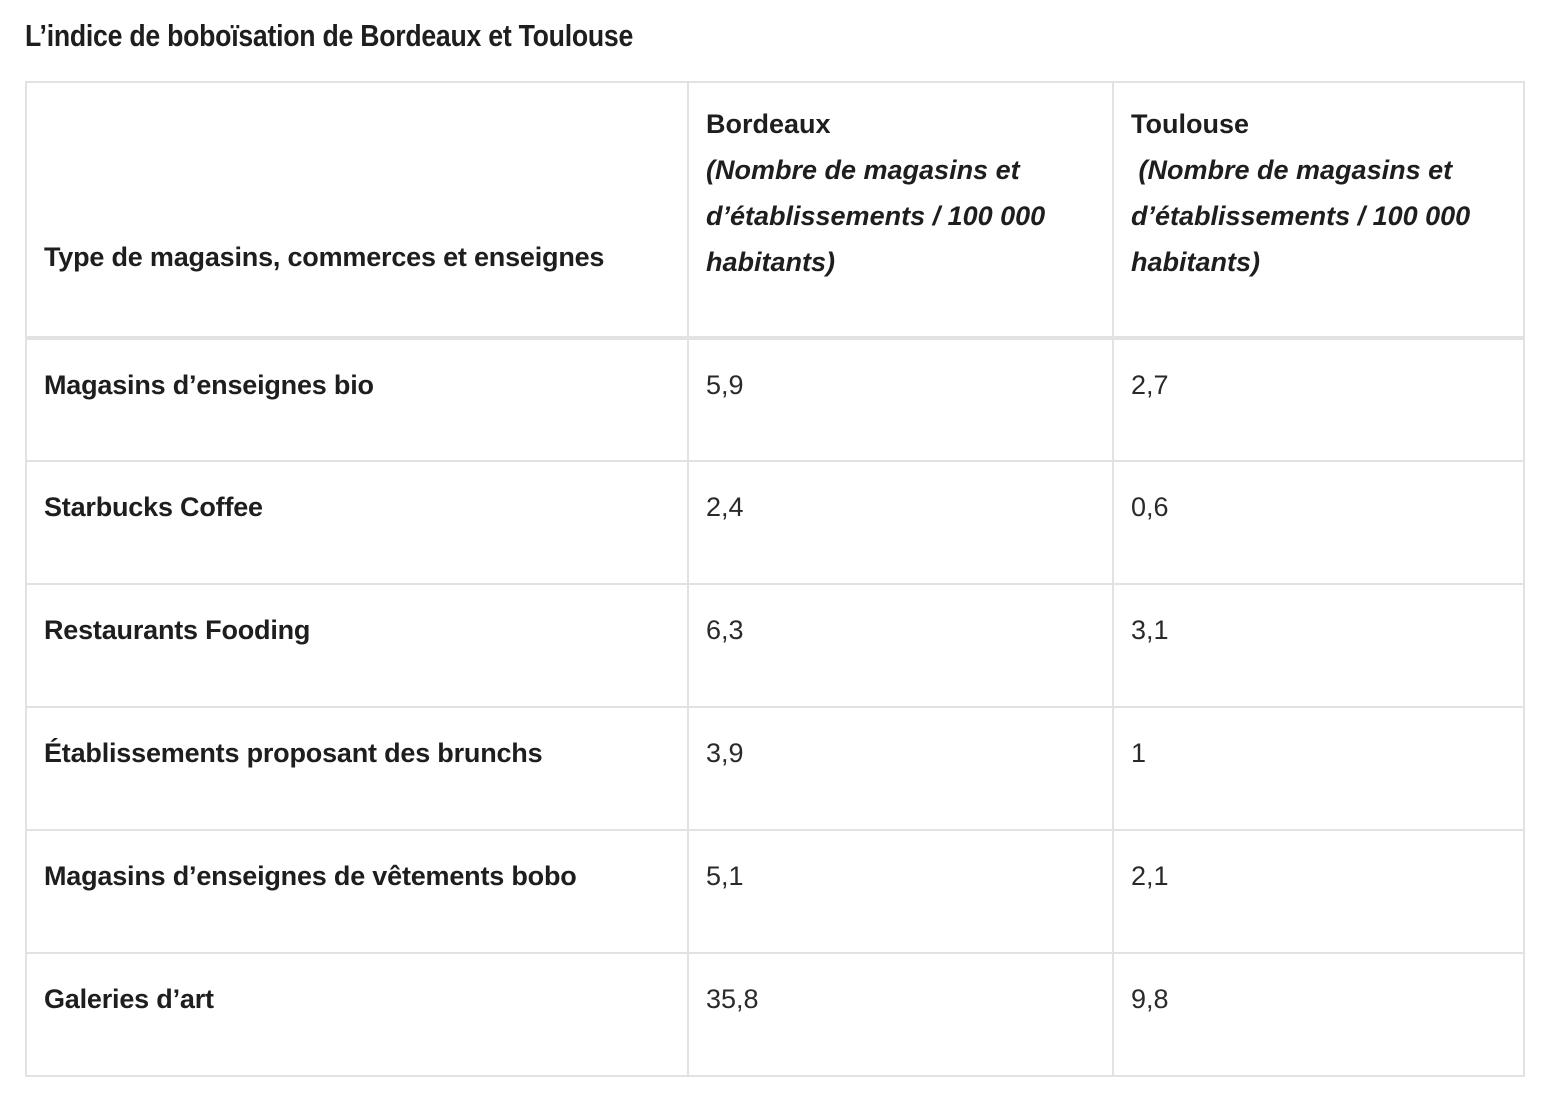  What do you see at coordinates (1318, 399) in the screenshot?
I see `cell-toulouse: 2,7` at bounding box center [1318, 399].